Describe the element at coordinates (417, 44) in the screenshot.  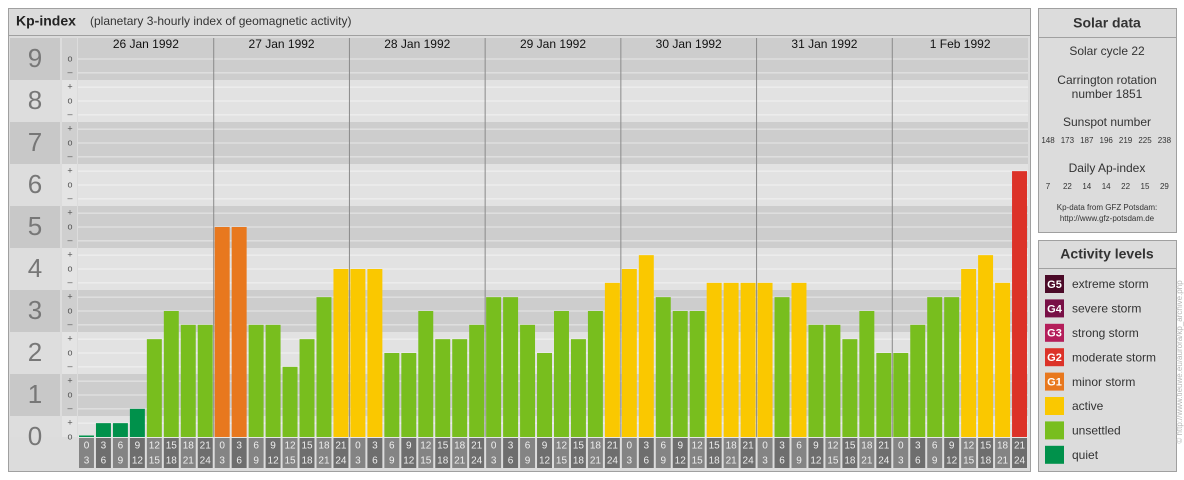
I see `day-label: 28 Jan 1992` at that location.